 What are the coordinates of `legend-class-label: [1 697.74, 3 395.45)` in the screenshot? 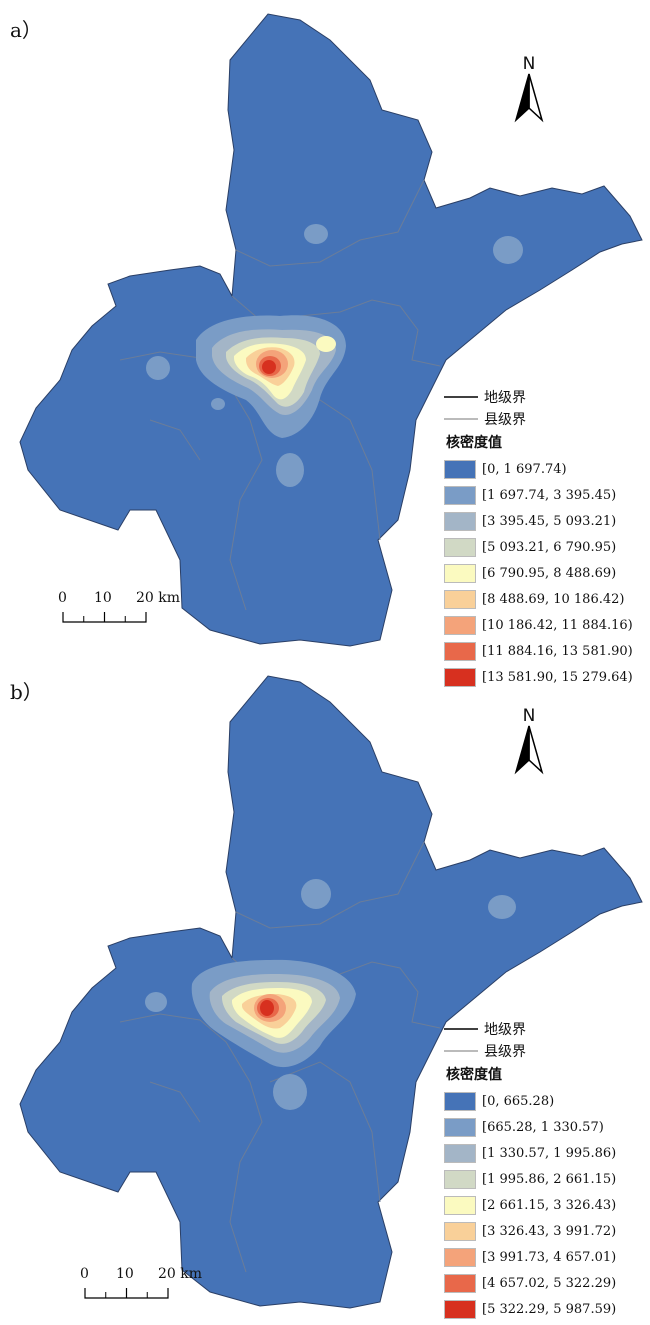 It's located at (549, 495).